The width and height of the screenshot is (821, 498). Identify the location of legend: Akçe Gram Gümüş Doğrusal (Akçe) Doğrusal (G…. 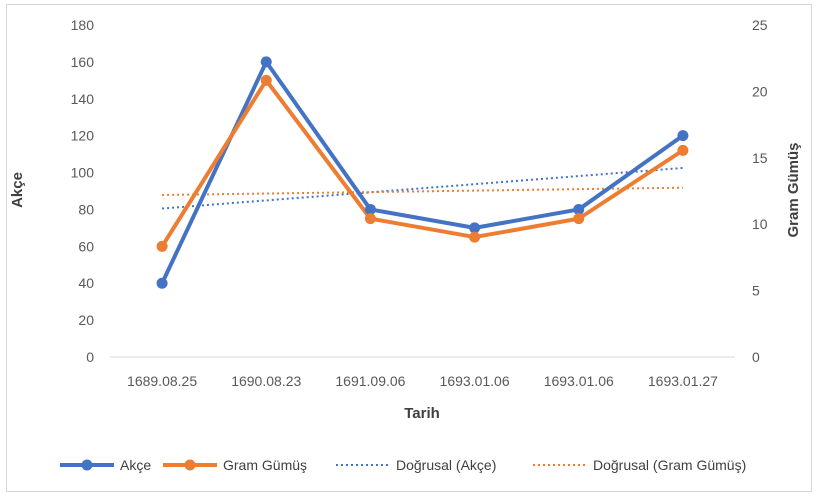
(403, 465).